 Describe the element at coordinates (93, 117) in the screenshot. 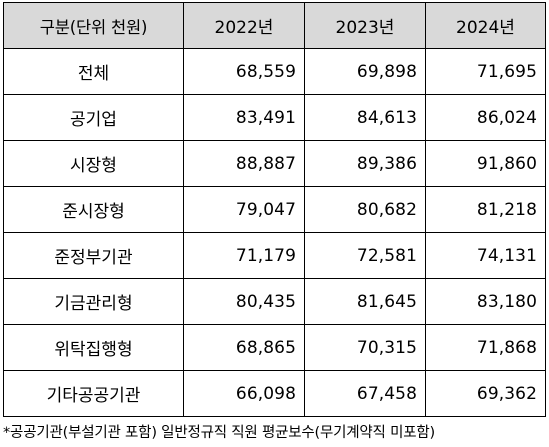

I see `row-category: 공기업` at that location.